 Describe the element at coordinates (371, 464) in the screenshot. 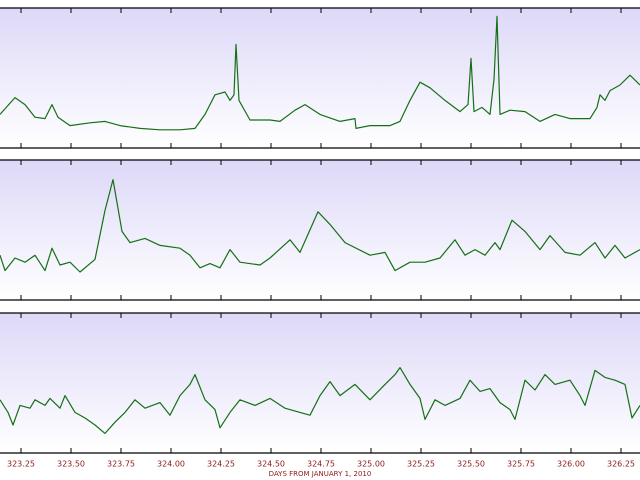

I see `x-tick-label: 325.00` at that location.